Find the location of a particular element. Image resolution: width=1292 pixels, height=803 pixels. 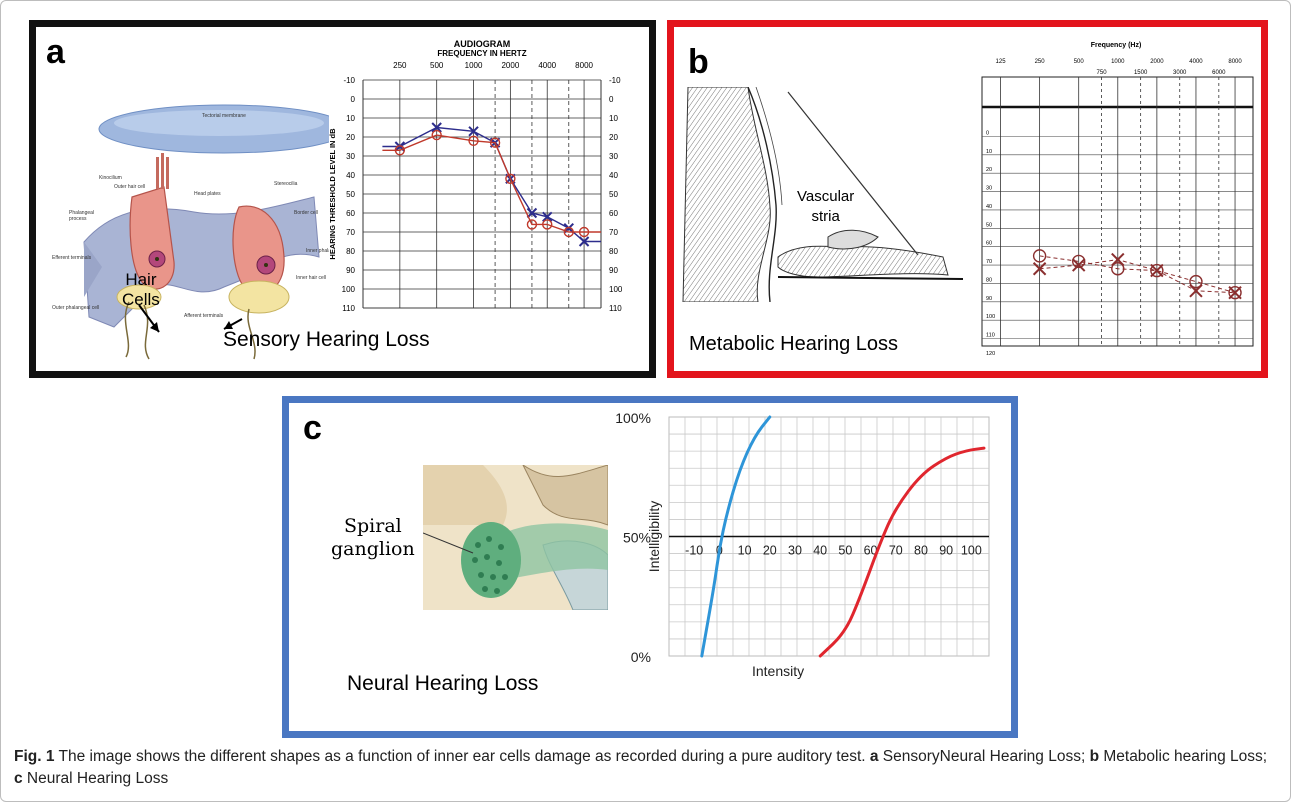

vascular-label-line2: stria is located at coordinates (825, 216).